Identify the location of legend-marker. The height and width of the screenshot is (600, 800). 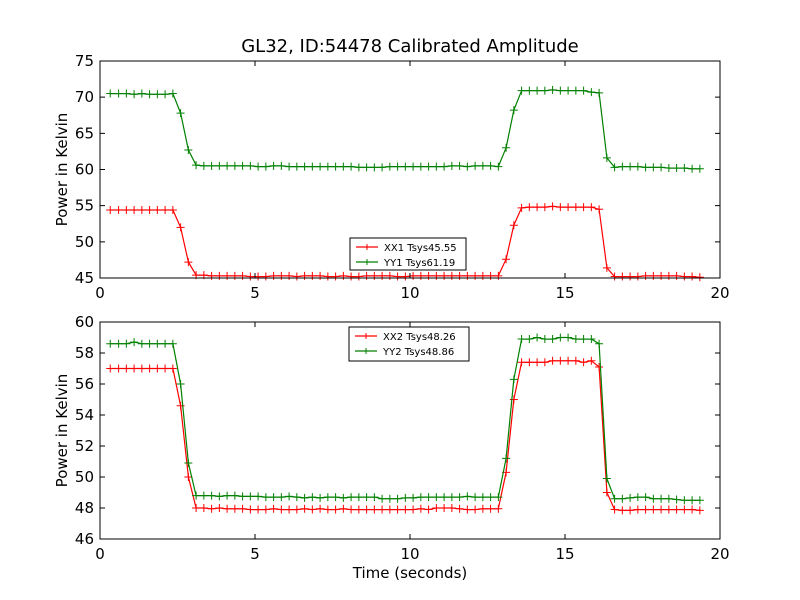
(366, 351).